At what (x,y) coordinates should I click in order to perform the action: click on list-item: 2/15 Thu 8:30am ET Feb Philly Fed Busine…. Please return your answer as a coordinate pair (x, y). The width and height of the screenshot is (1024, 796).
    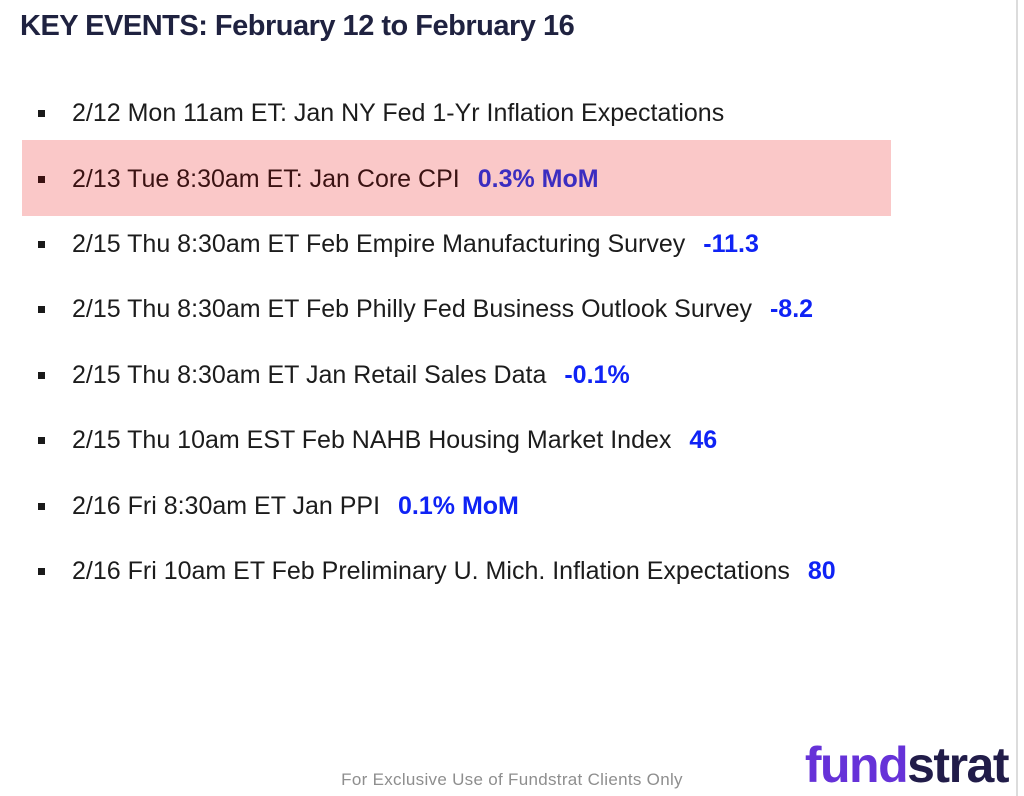
    Looking at the image, I should click on (456, 309).